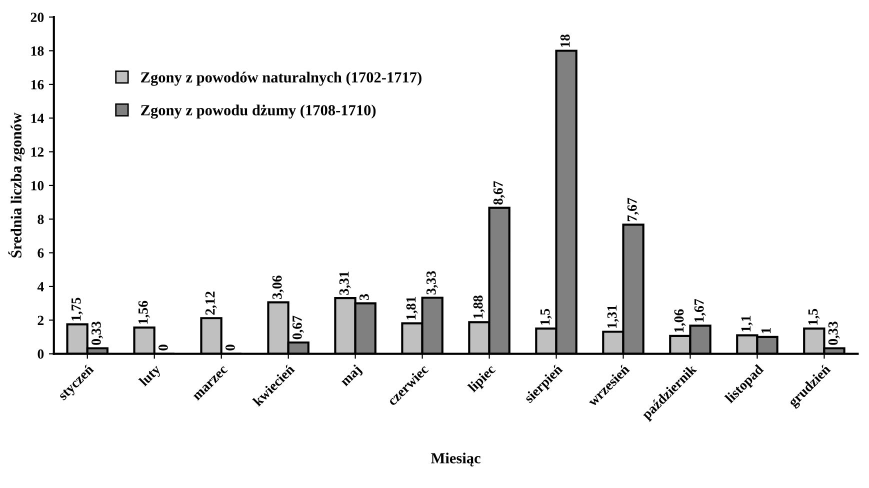 The width and height of the screenshot is (869, 488). I want to click on data-label: 8,67, so click(499, 193).